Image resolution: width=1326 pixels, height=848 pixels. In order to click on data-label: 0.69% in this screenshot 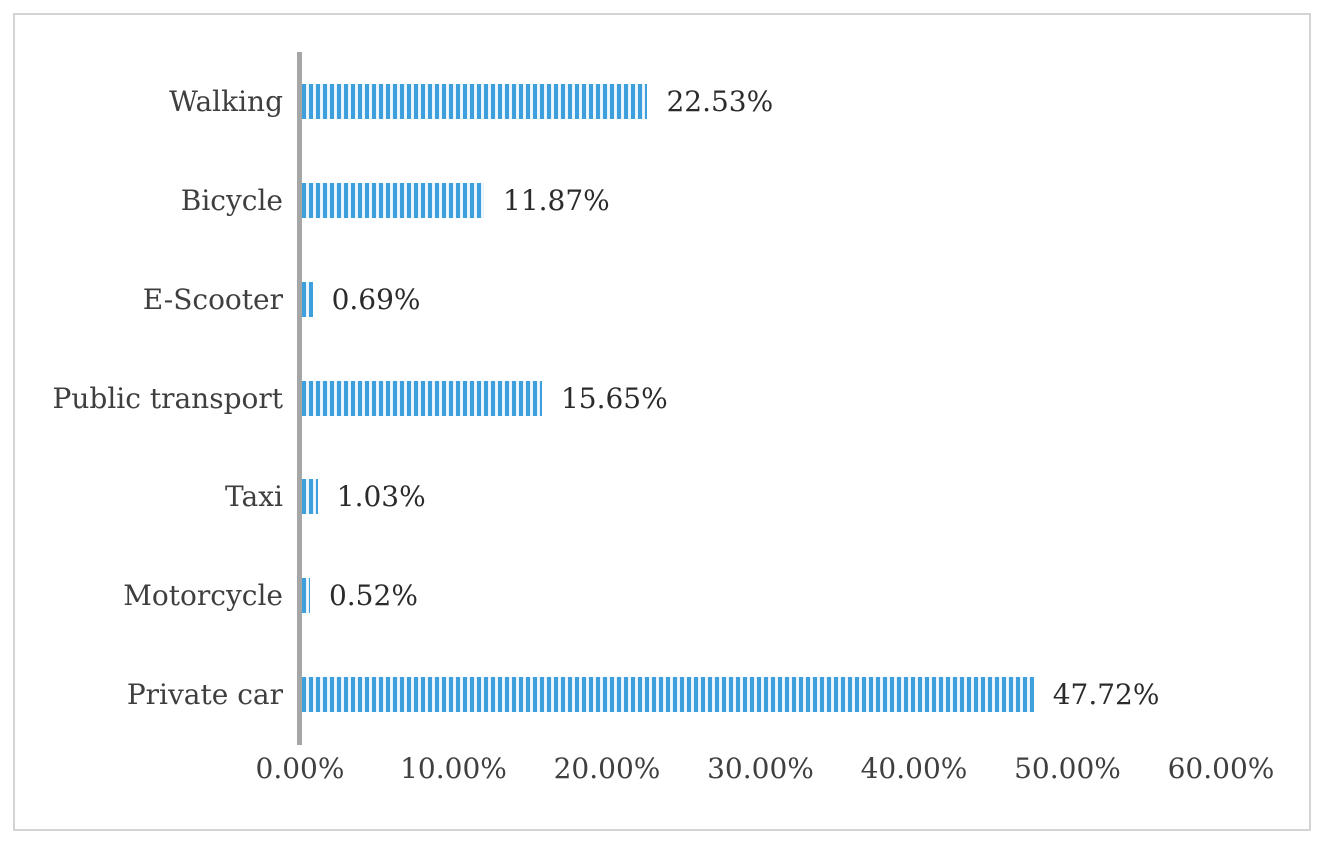, I will do `click(376, 299)`.